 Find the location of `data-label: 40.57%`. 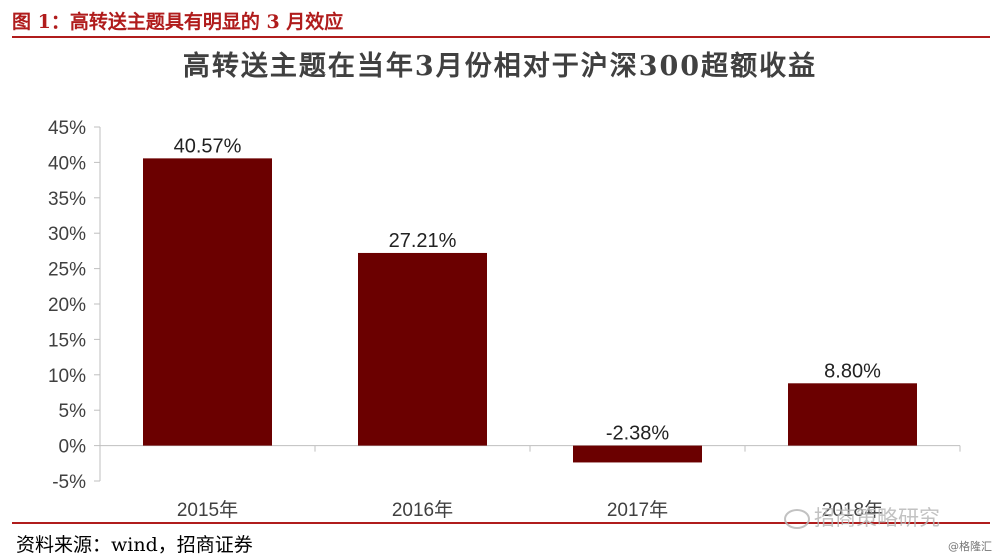

data-label: 40.57% is located at coordinates (208, 146).